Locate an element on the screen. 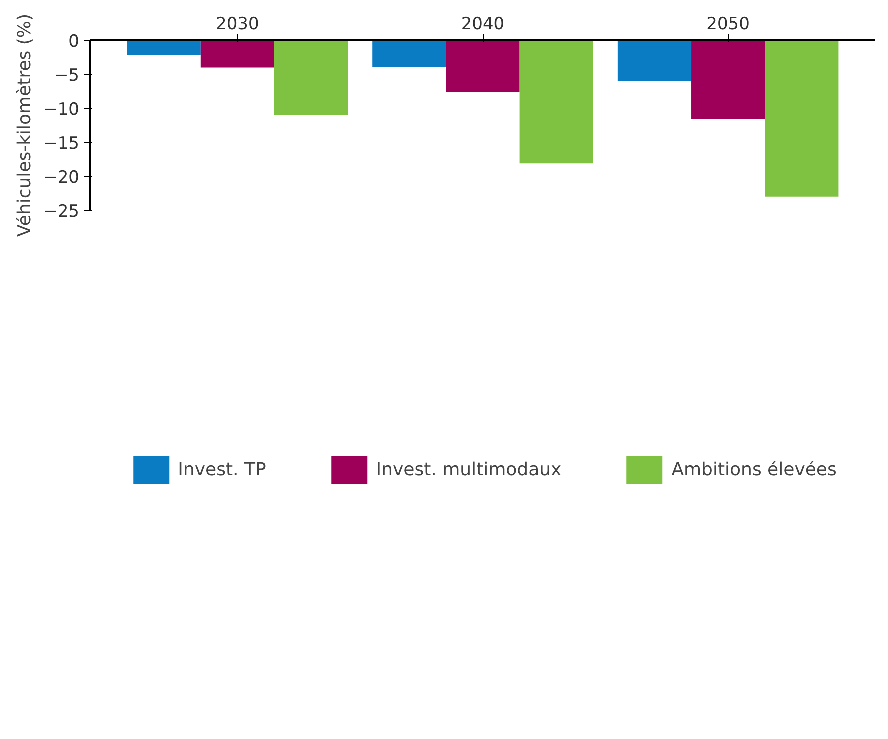 Image resolution: width=888 pixels, height=739 pixels. legend-label: Invest. multimodaux is located at coordinates (469, 470).